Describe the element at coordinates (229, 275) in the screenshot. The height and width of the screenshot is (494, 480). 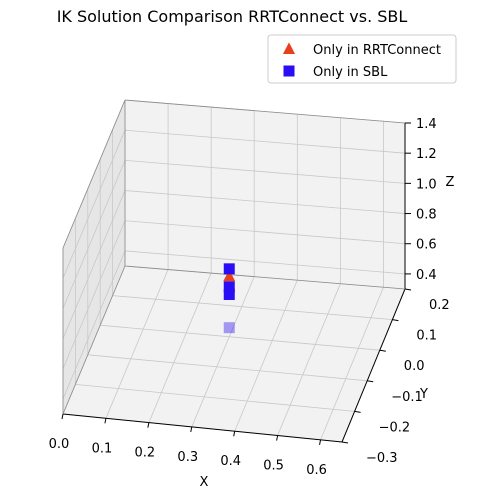
I see `rrtconnect-point` at that location.